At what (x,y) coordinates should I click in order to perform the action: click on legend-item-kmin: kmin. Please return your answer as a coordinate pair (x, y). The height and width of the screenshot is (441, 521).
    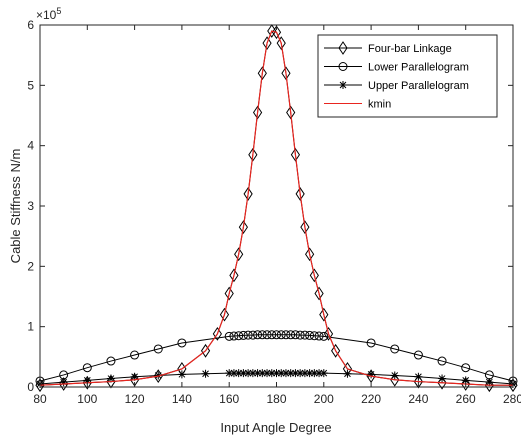
    Looking at the image, I should click on (357, 105).